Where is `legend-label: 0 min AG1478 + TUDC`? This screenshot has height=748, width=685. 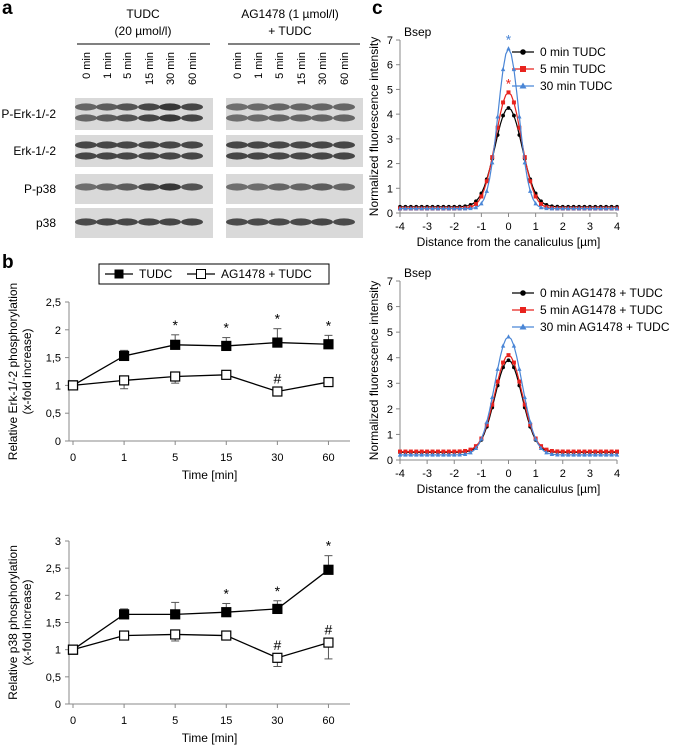 legend-label: 0 min AG1478 + TUDC is located at coordinates (601, 293).